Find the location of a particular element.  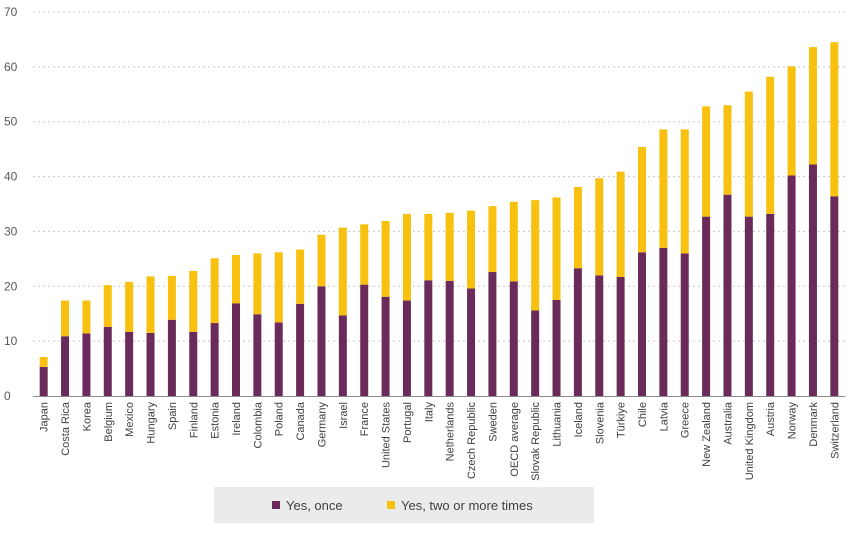

x-tick-label: Ireland is located at coordinates (237, 419).